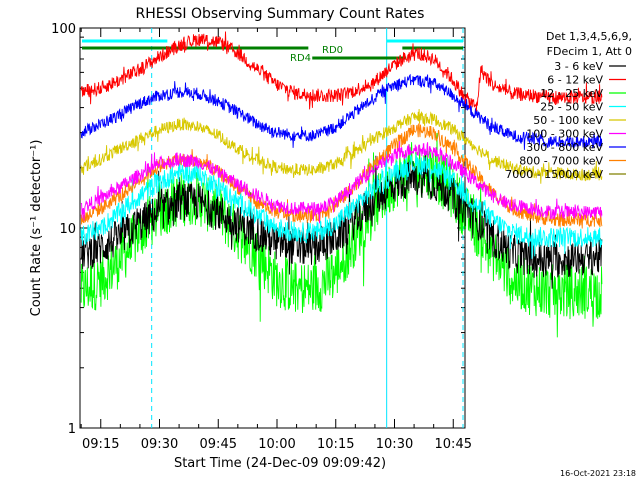  I want to click on x-tick-label: 10:45, so click(453, 444).